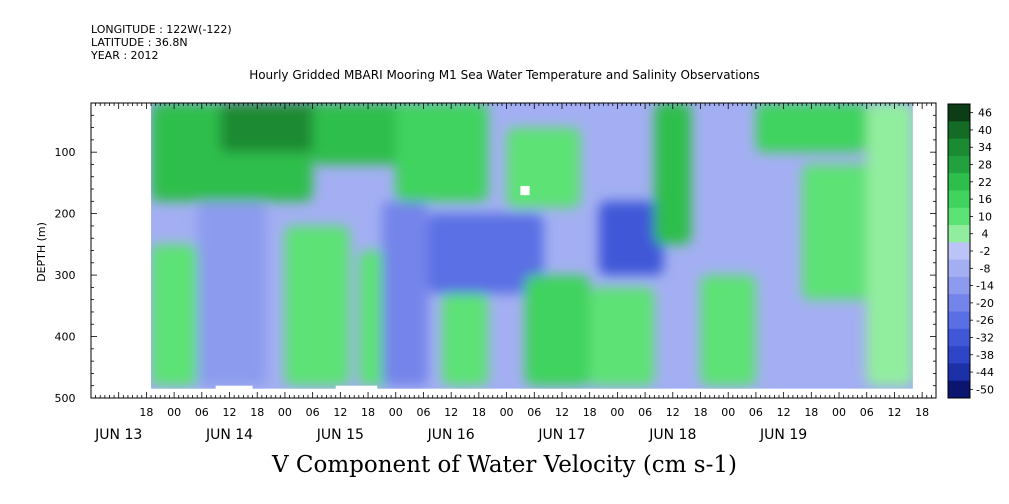  What do you see at coordinates (985, 372) in the screenshot?
I see `colorbar-label: -44` at bounding box center [985, 372].